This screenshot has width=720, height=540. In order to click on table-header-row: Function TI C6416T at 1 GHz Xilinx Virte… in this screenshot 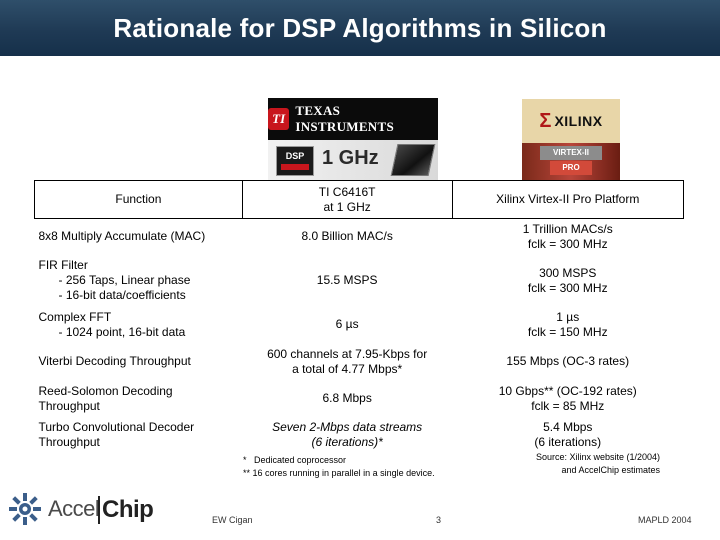, I will do `click(359, 199)`.